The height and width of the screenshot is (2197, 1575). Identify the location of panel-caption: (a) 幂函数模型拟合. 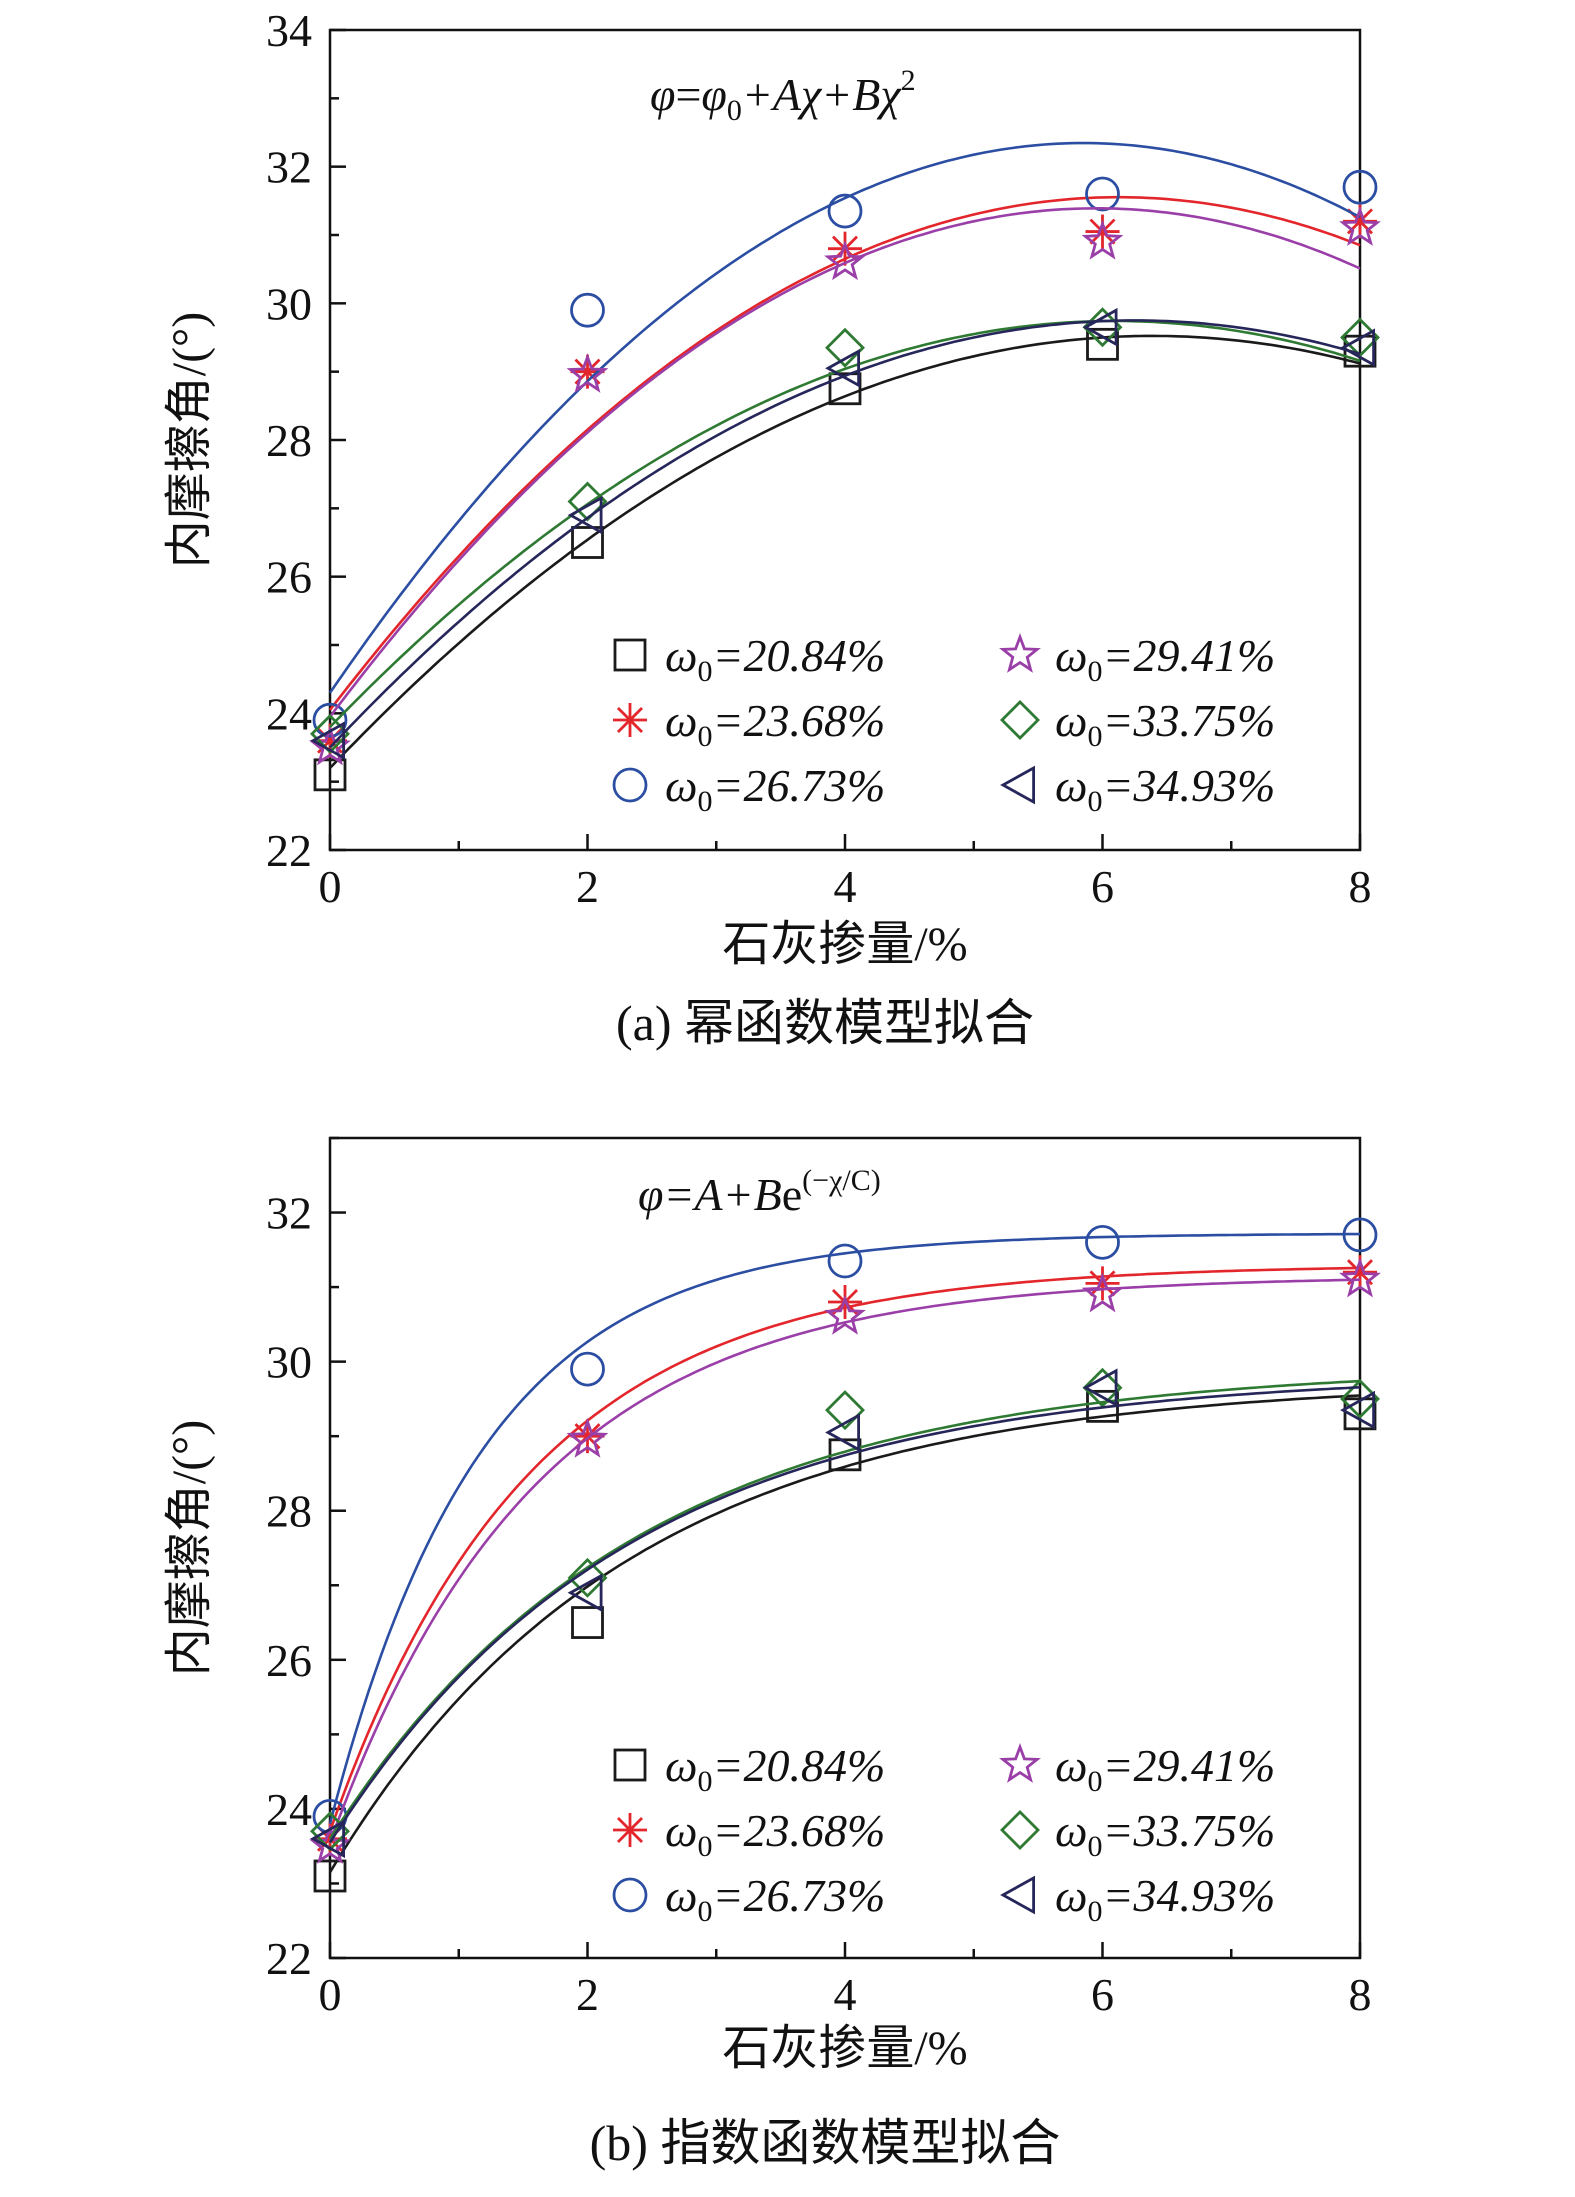
(825, 1023).